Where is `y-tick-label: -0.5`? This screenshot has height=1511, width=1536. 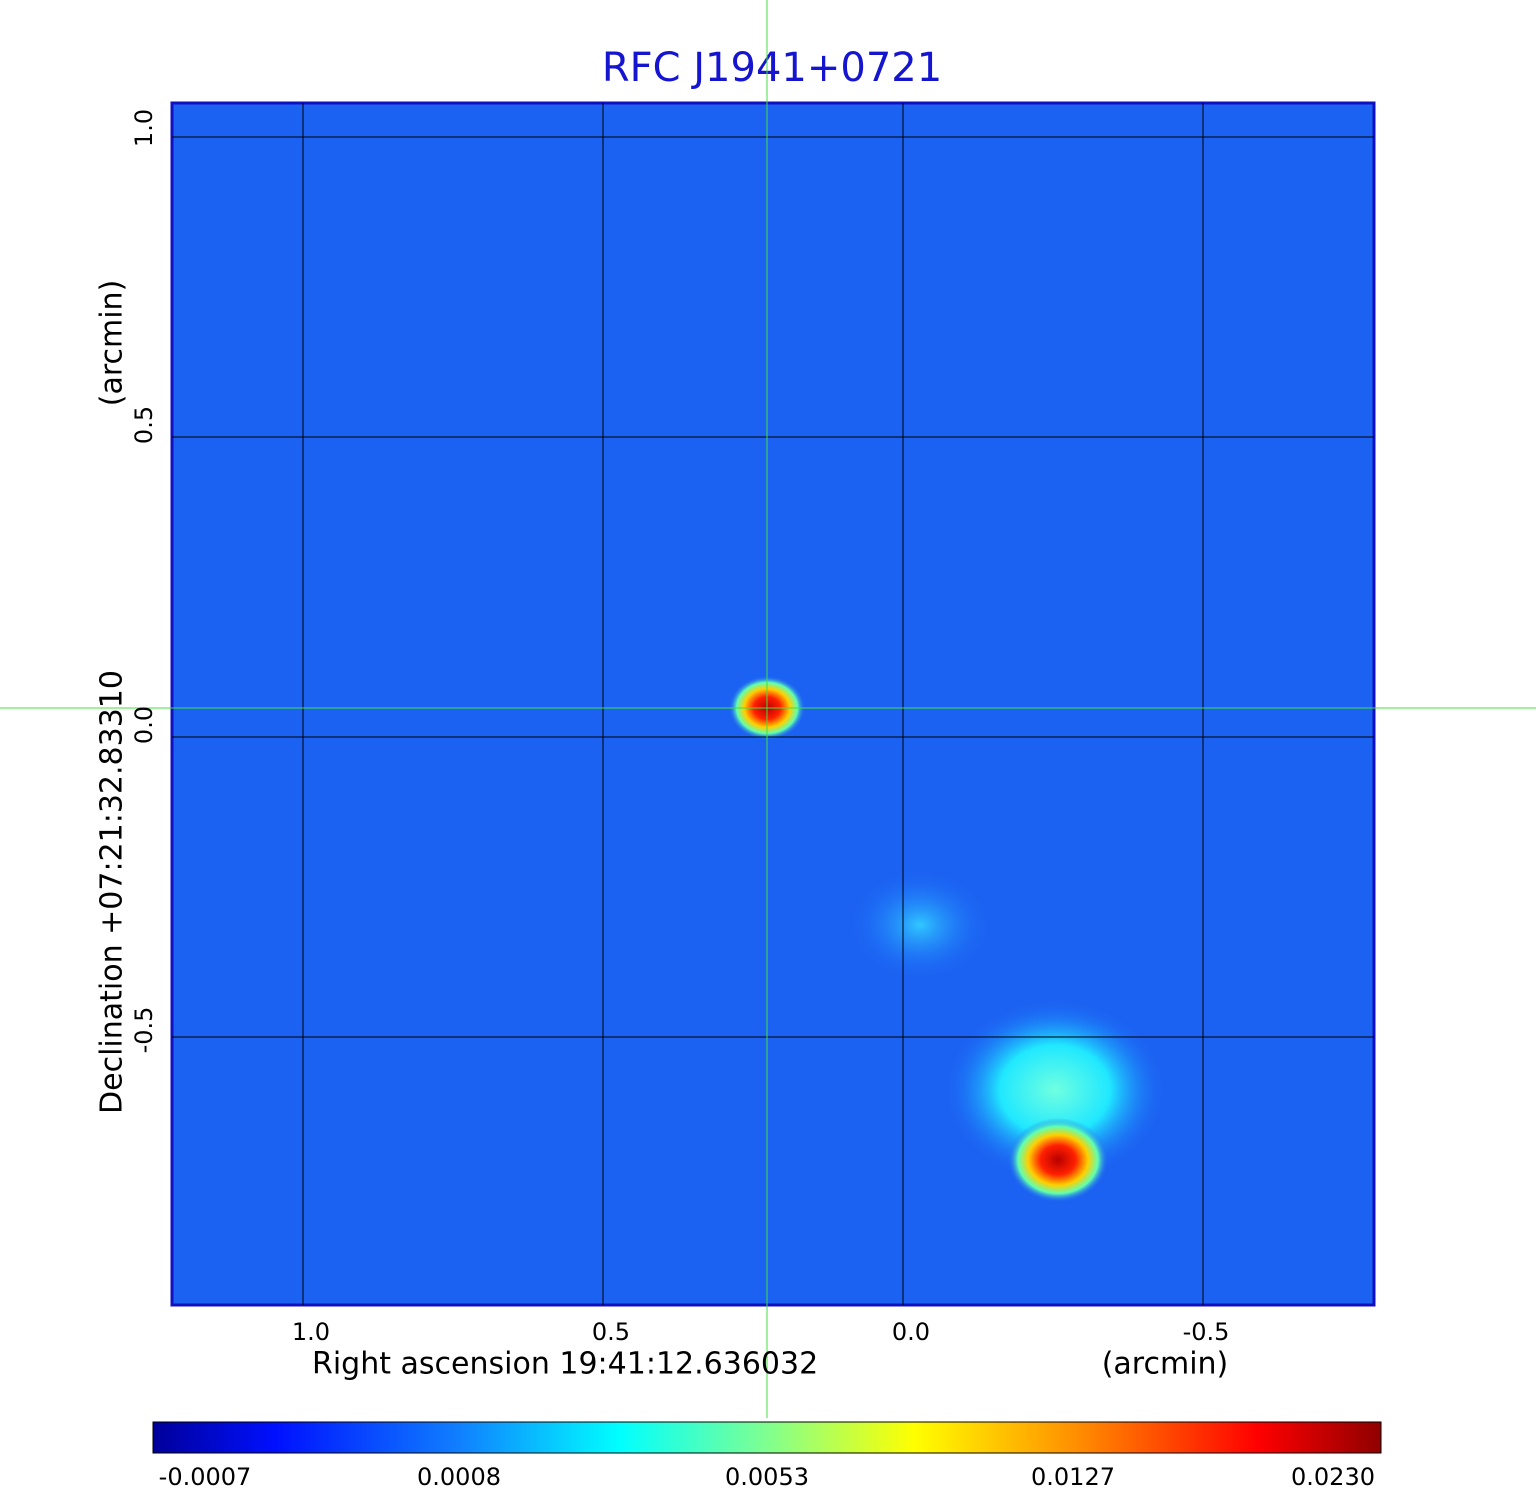
y-tick-label: -0.5 is located at coordinates (144, 1030).